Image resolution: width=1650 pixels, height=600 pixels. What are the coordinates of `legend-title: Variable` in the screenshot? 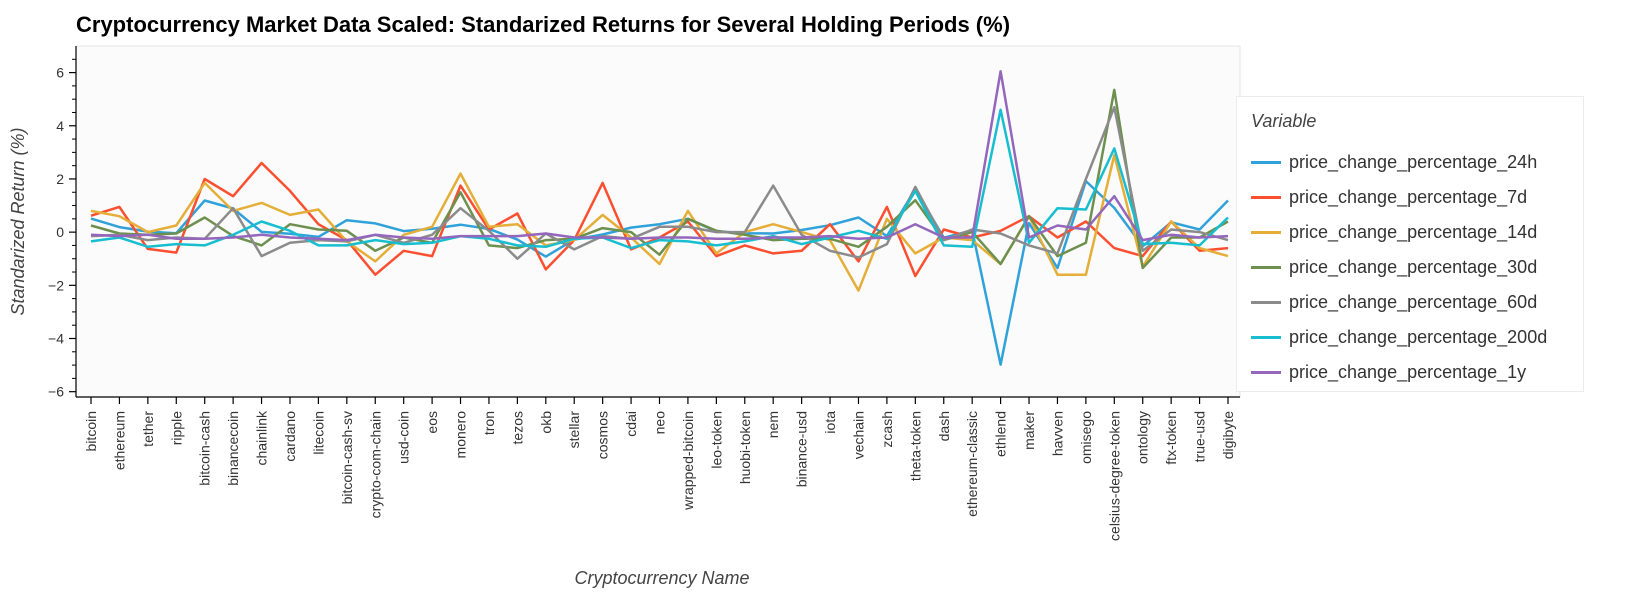 It's located at (1284, 121).